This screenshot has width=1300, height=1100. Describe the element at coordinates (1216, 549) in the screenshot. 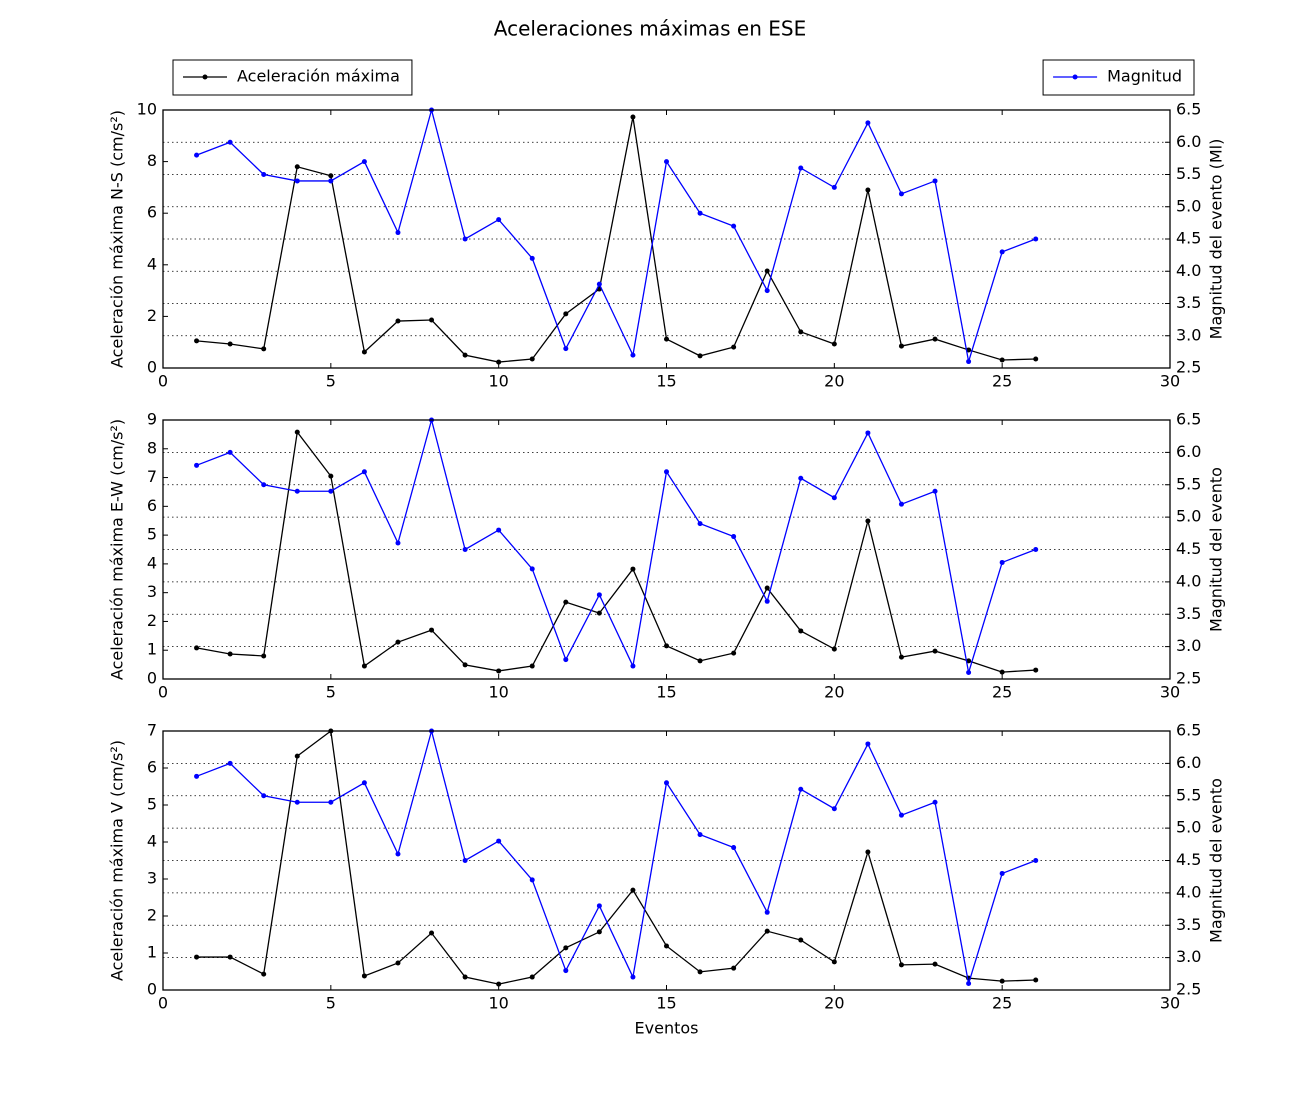

I see `y2-axis-label: Magnitud del evento` at that location.